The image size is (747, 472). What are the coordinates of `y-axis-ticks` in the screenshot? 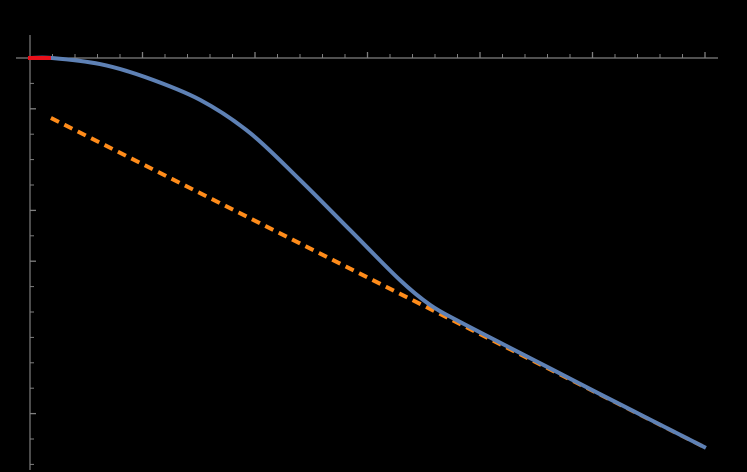 It's located at (33, 273).